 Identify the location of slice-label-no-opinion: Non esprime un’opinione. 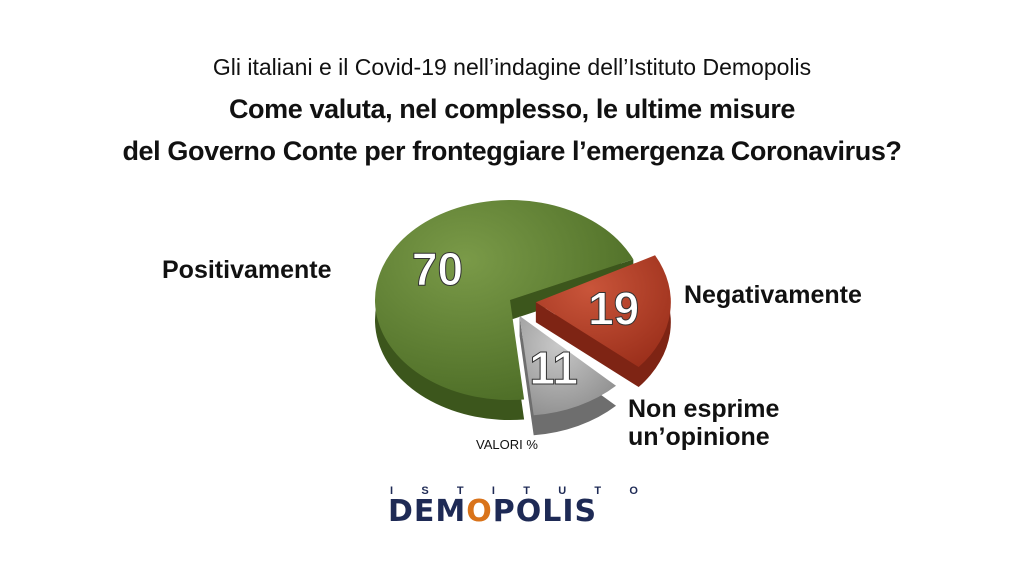
(728, 423).